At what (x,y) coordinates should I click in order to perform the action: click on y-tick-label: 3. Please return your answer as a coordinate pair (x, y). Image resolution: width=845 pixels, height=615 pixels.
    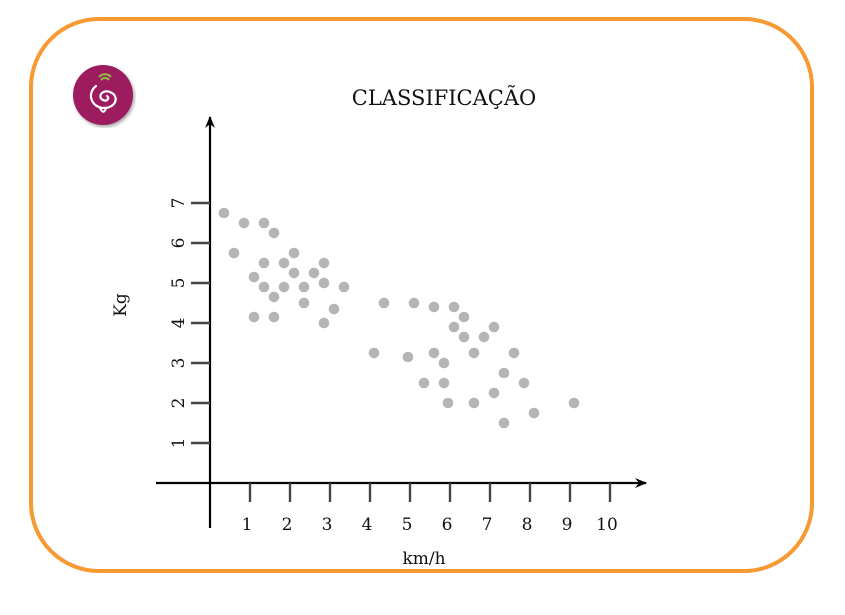
    Looking at the image, I should click on (179, 363).